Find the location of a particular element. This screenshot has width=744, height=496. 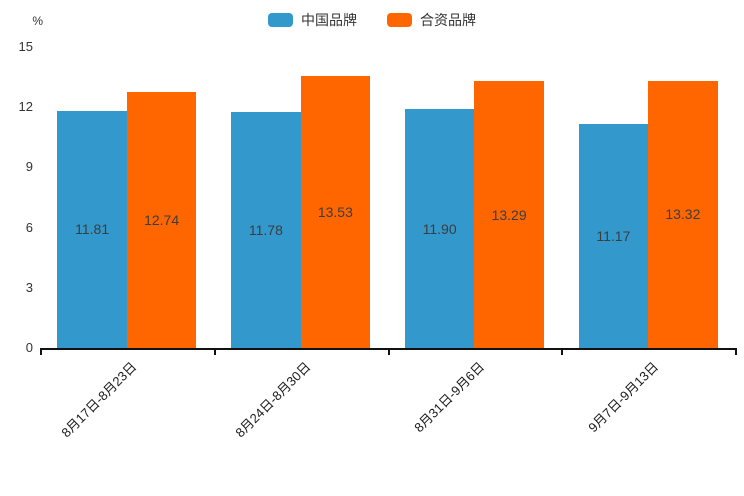

x-tick-label: 8月31日-9月6日 is located at coordinates (449, 397).